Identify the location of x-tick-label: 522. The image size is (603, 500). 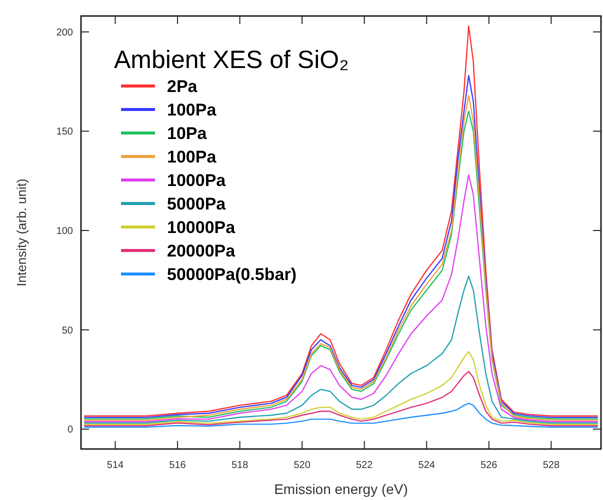
(365, 465).